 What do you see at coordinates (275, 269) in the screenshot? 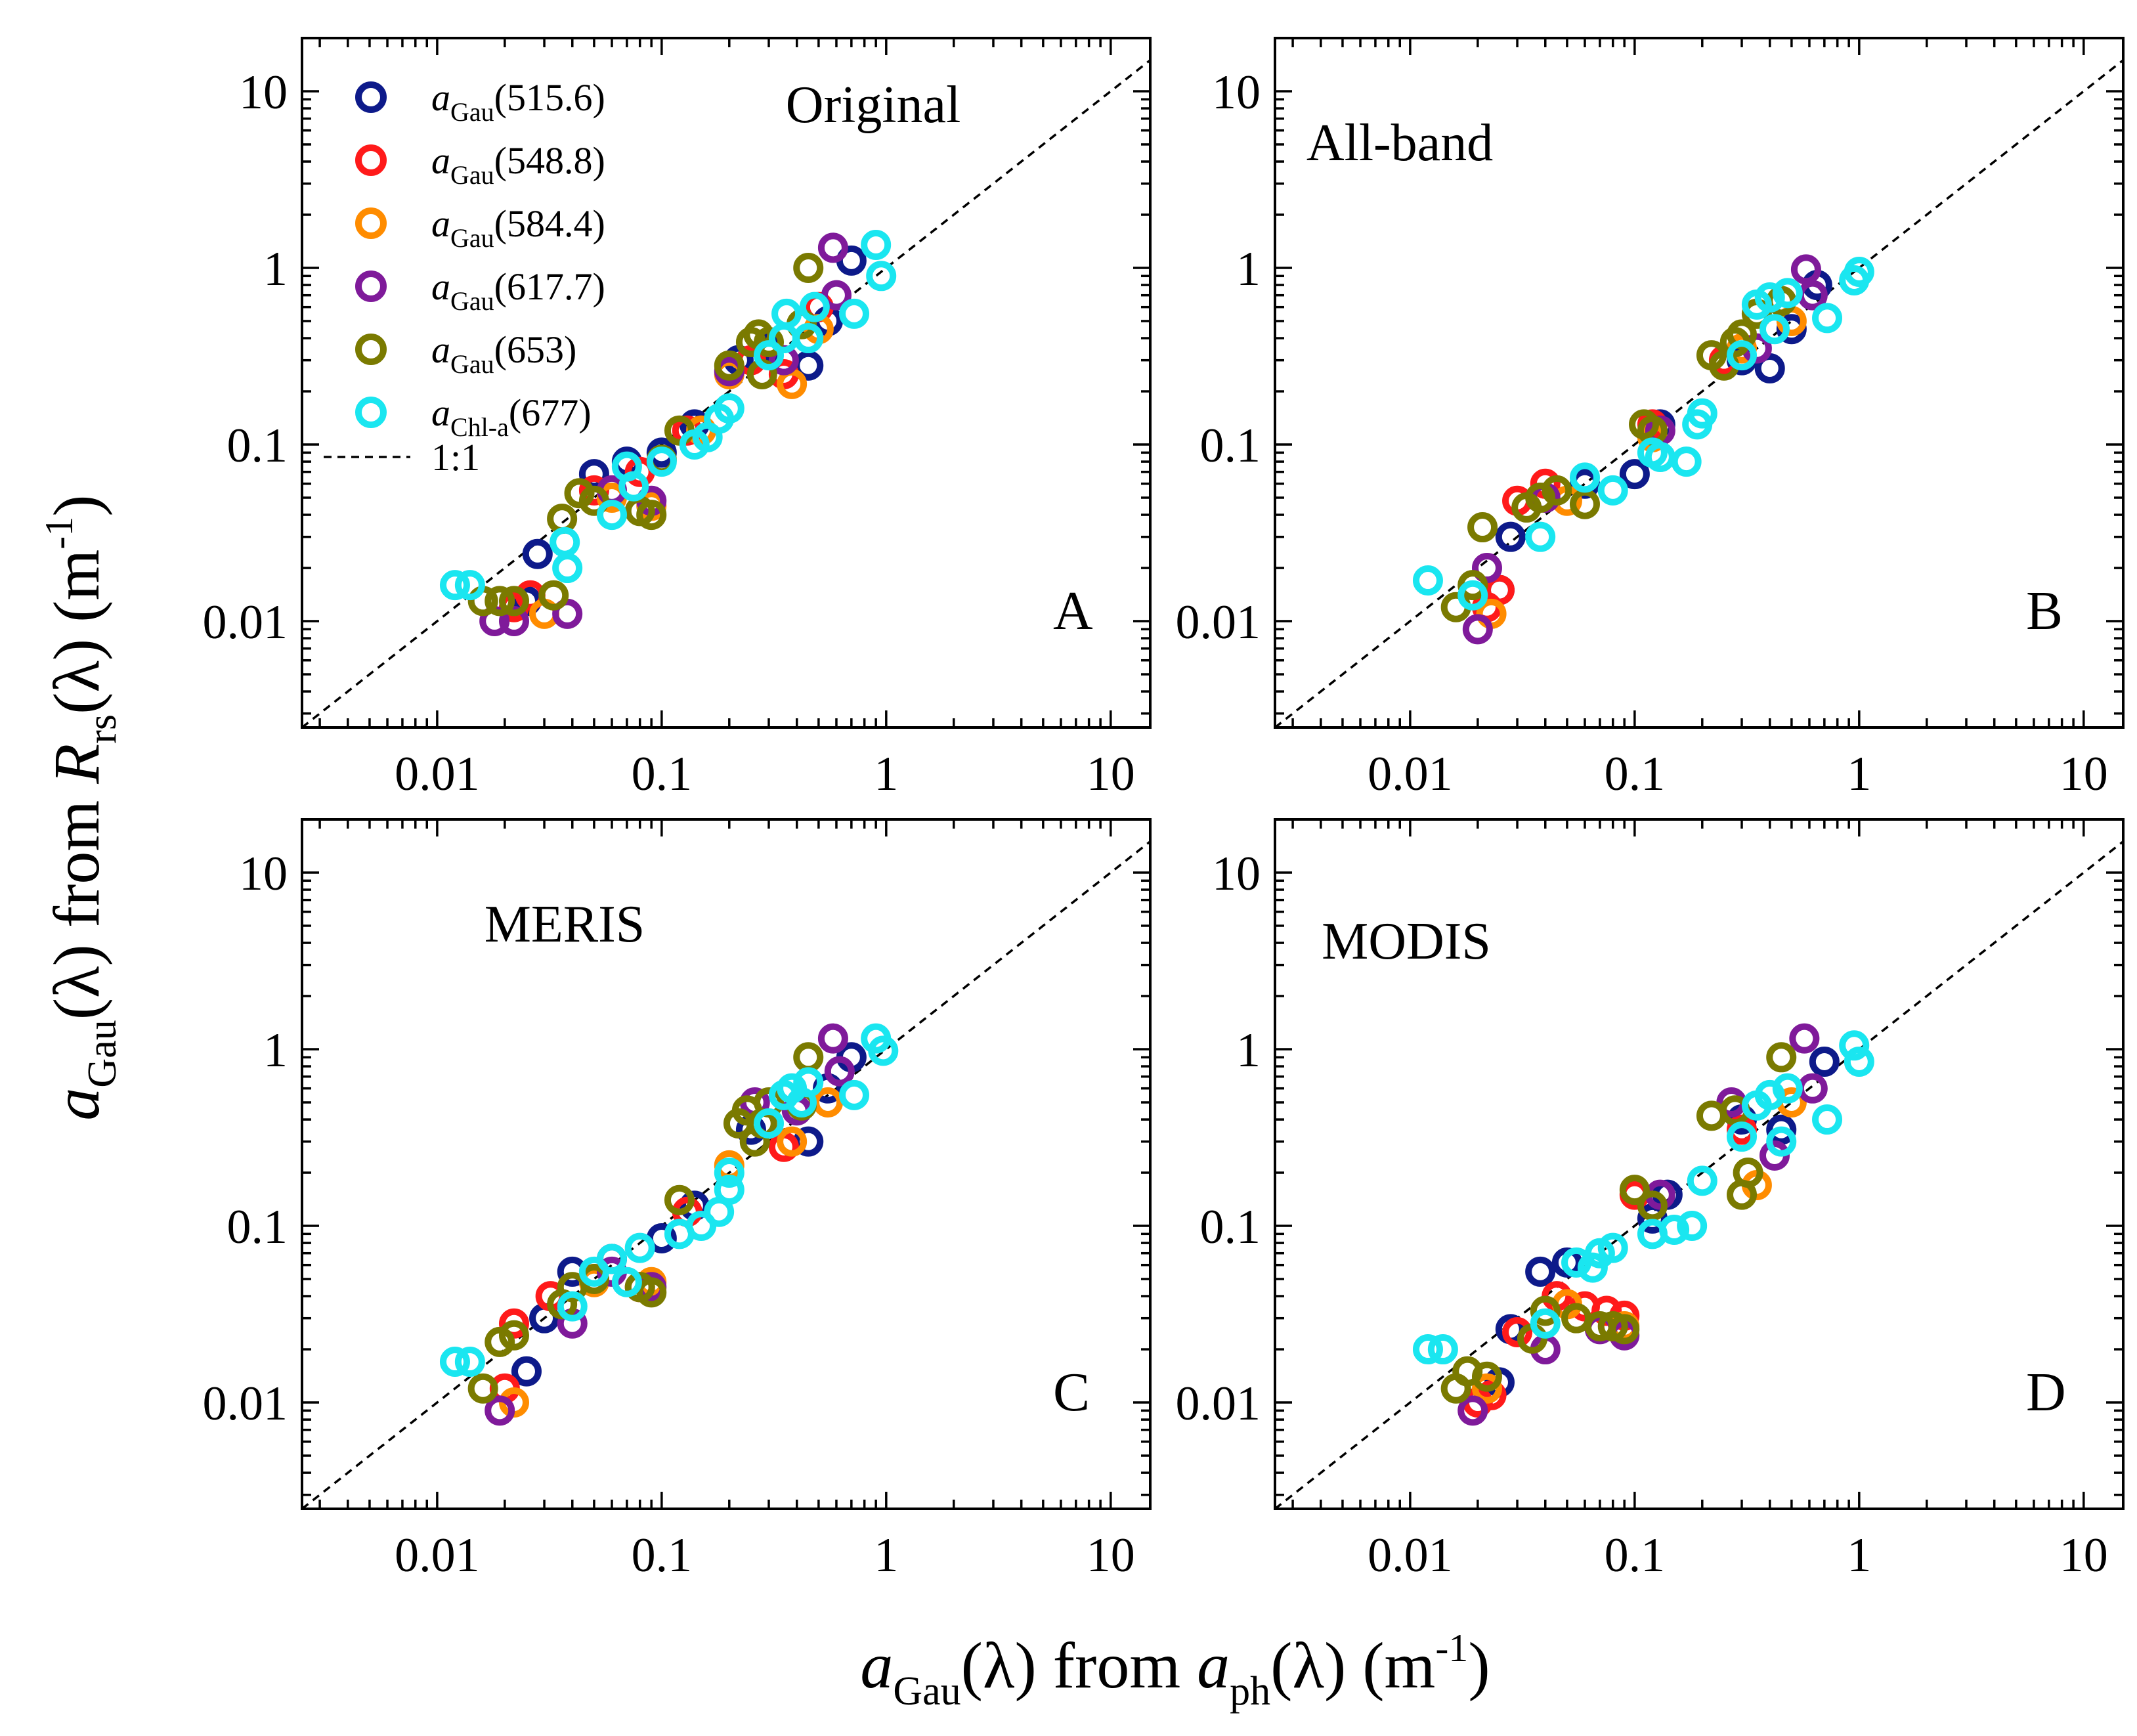
I see `y-tick-label: 1` at bounding box center [275, 269].